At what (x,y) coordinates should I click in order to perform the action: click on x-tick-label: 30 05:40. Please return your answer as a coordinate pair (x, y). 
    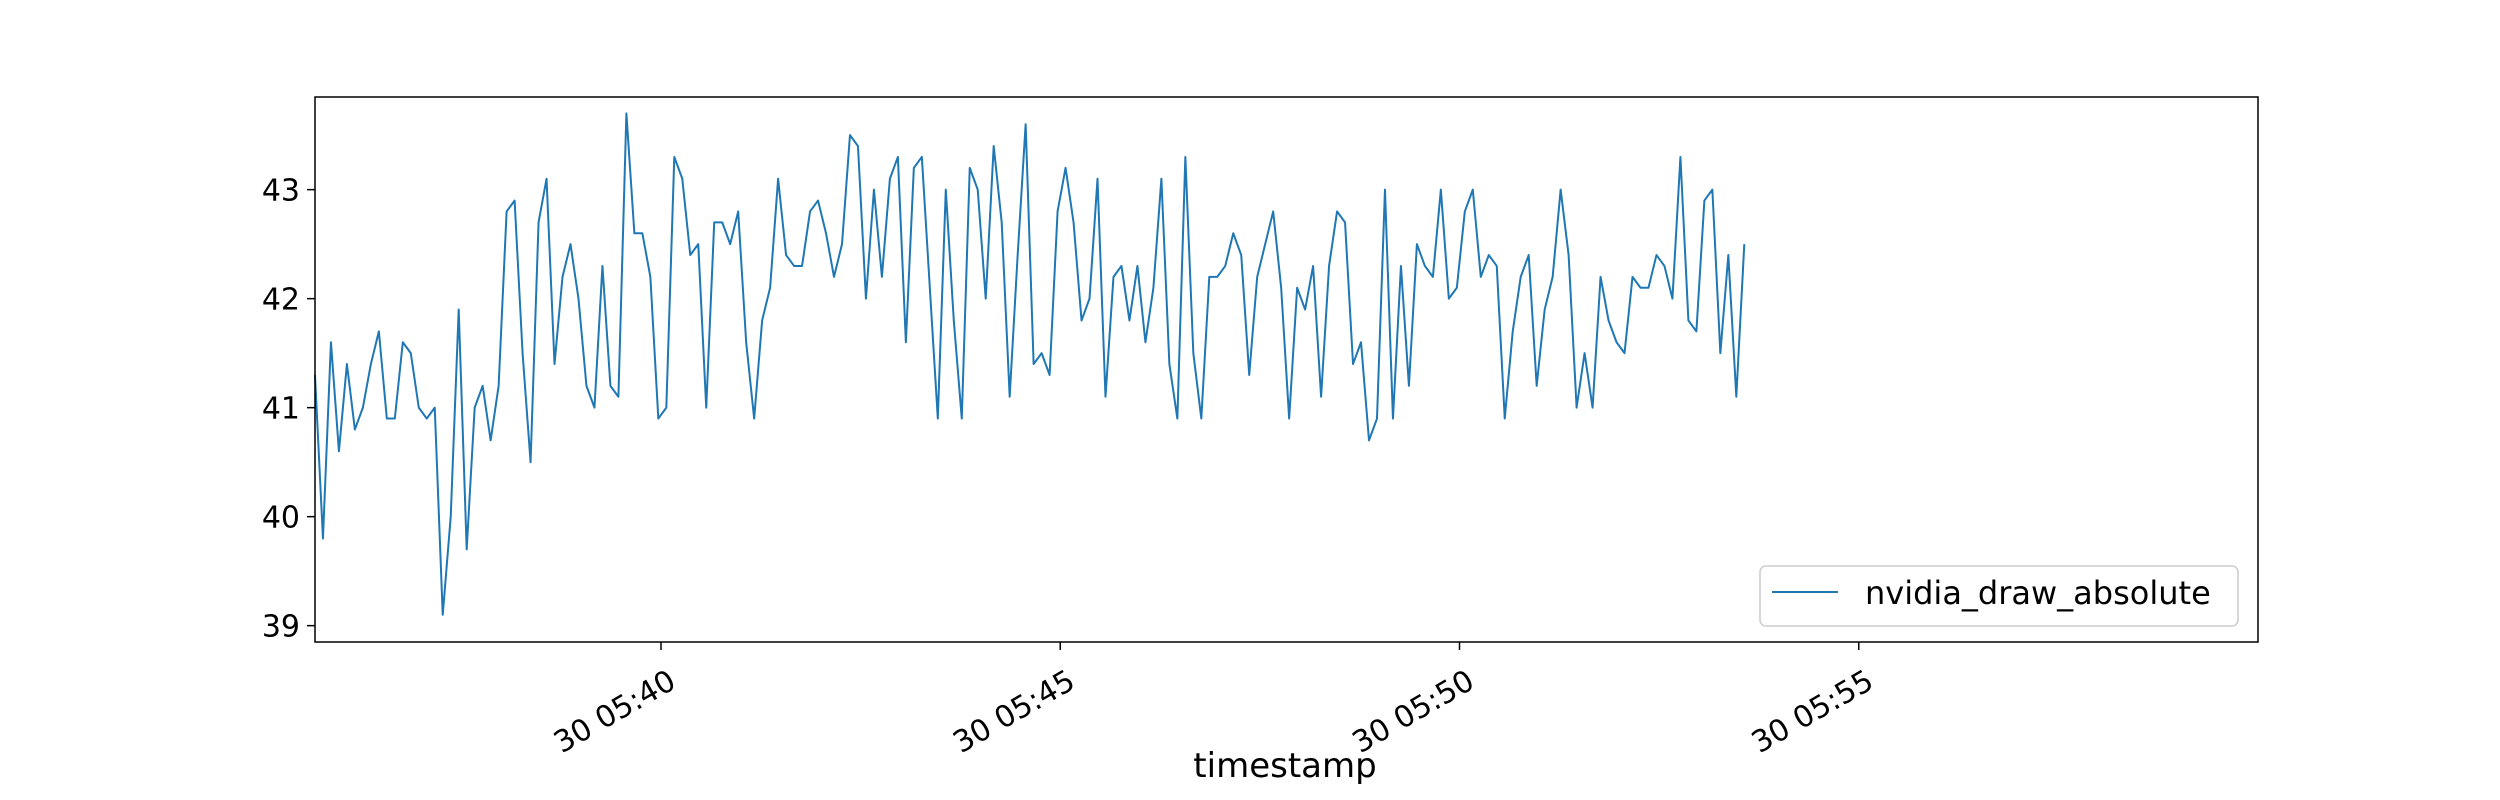
    Looking at the image, I should click on (615, 711).